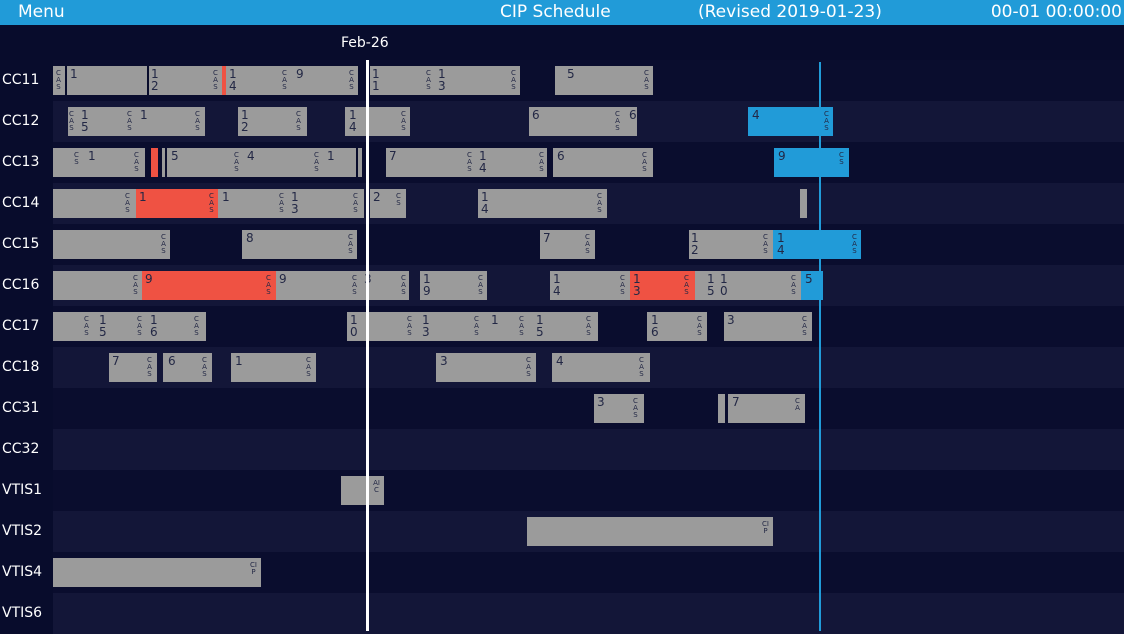 The width and height of the screenshot is (1124, 634). What do you see at coordinates (812, 285) in the screenshot?
I see `active-schedule-bar: 5` at bounding box center [812, 285].